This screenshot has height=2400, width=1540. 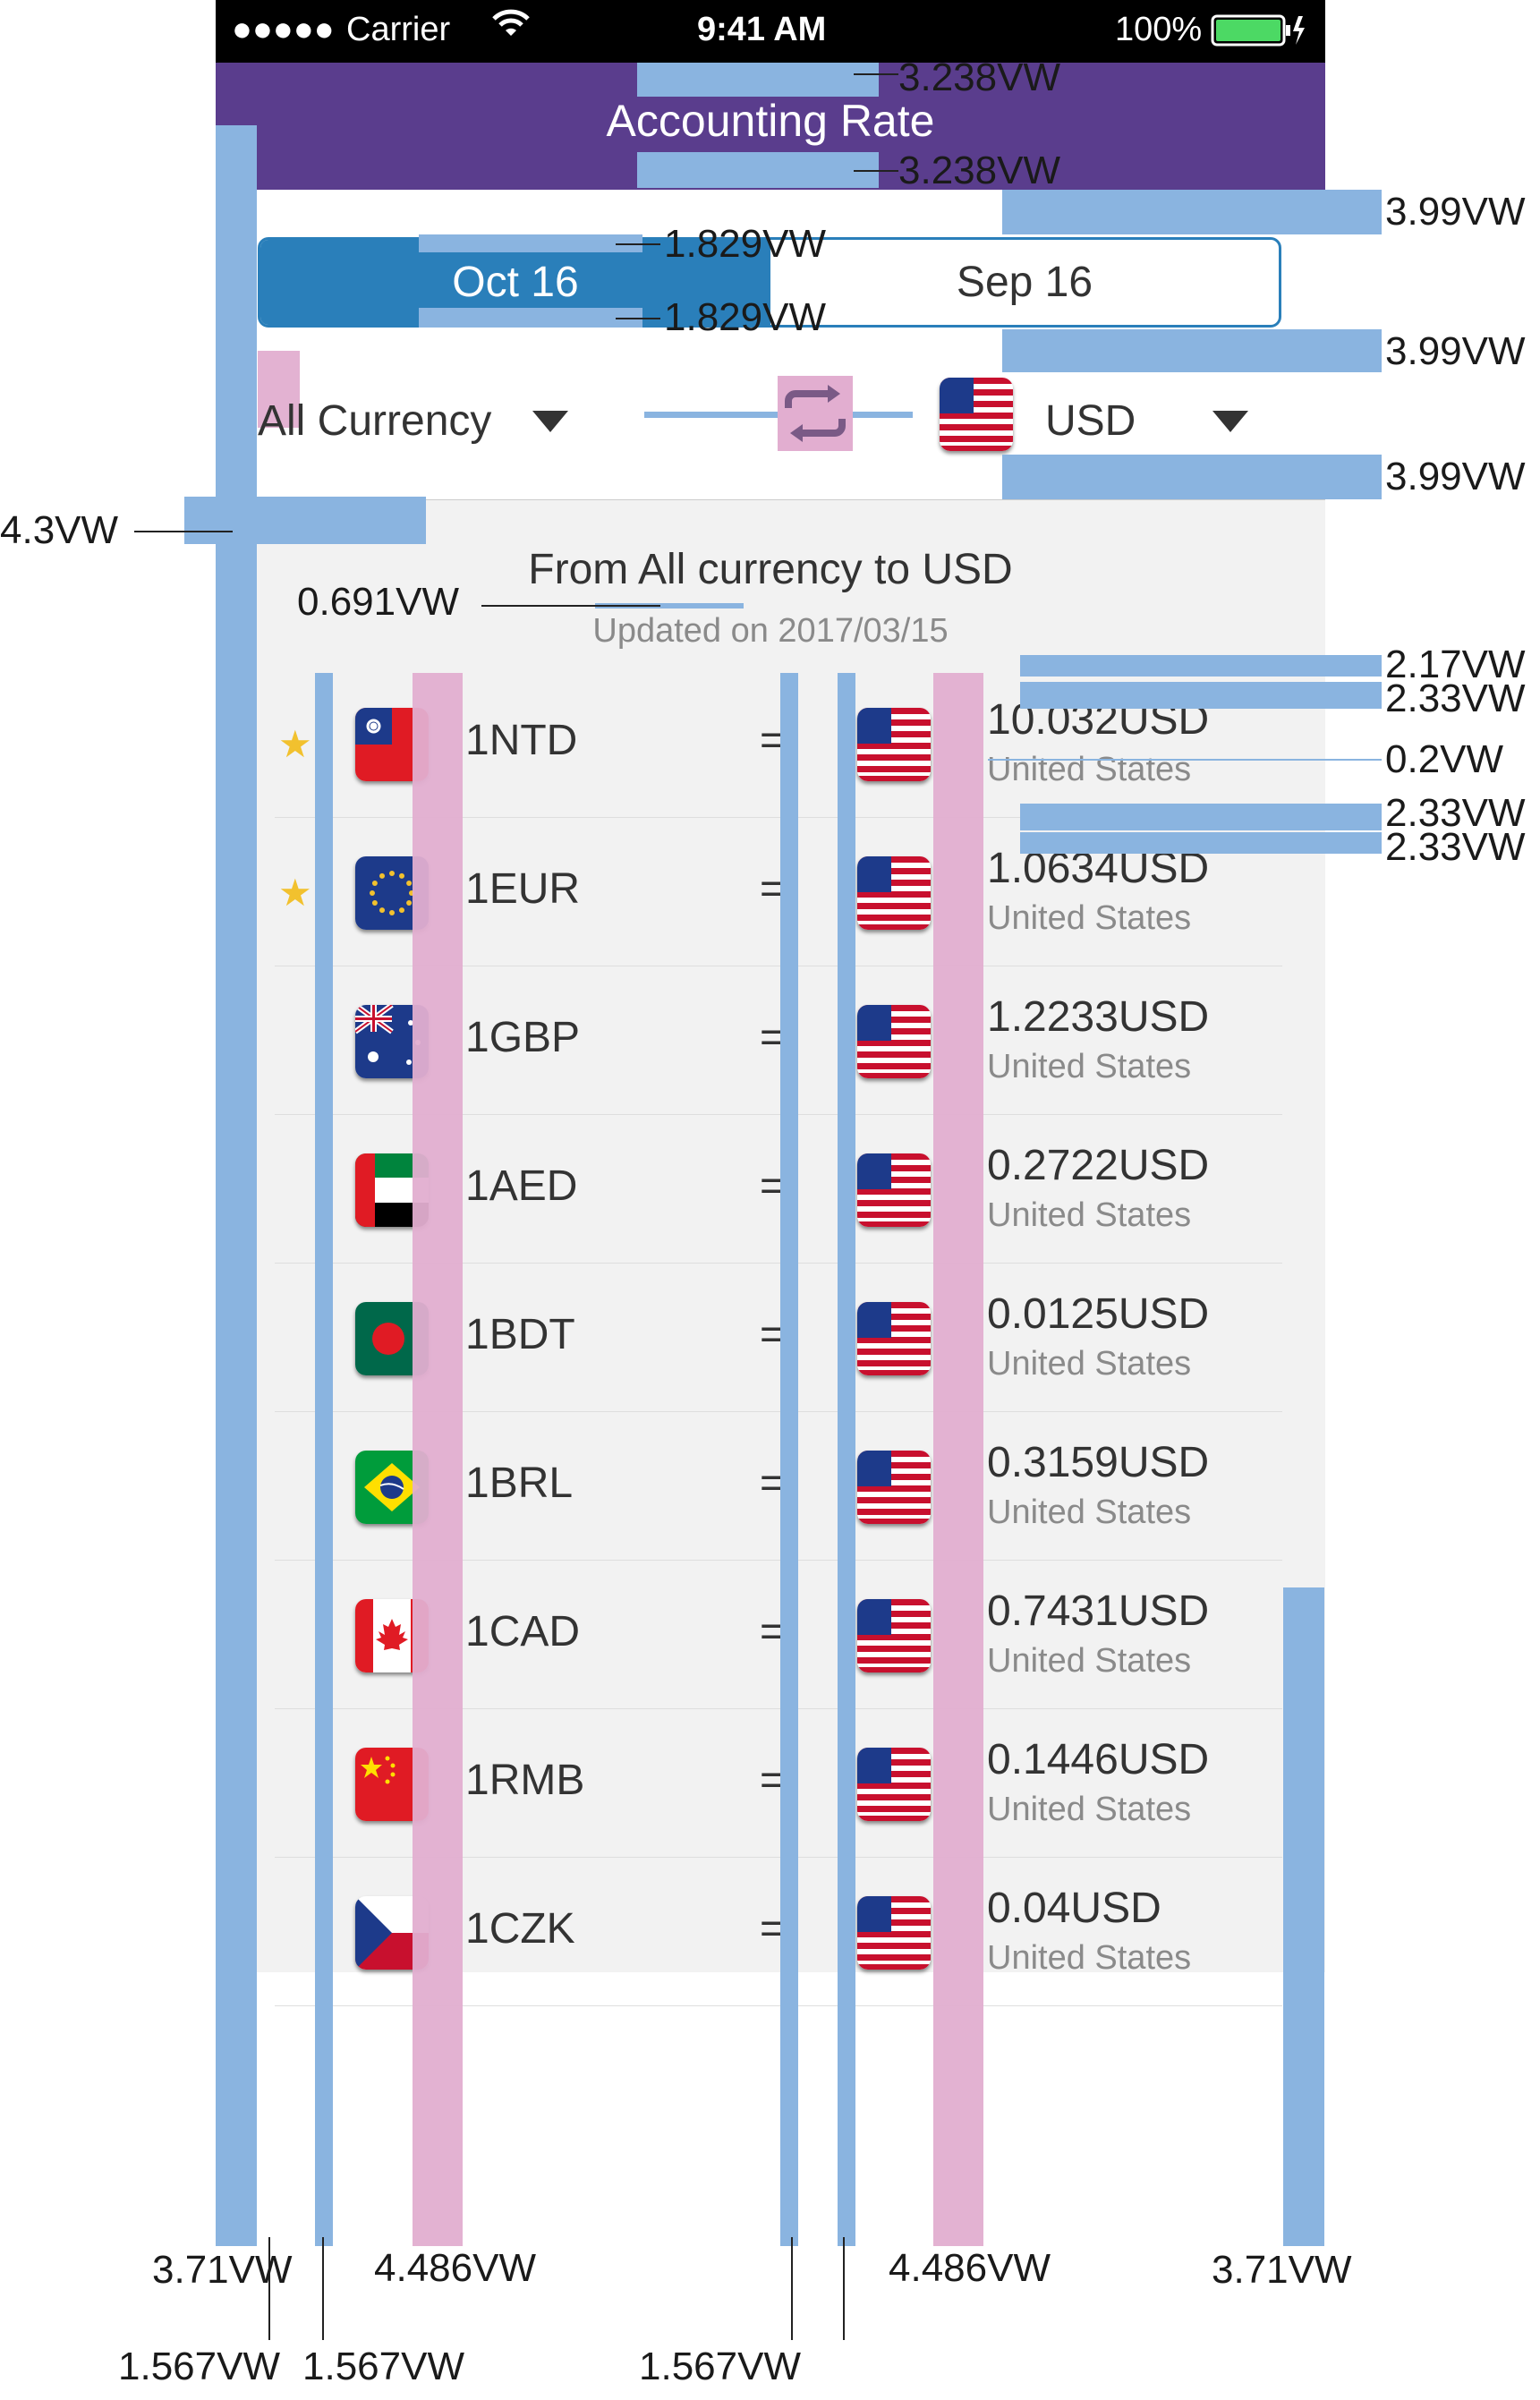 I want to click on currency-code: 1AED, so click(x=522, y=1186).